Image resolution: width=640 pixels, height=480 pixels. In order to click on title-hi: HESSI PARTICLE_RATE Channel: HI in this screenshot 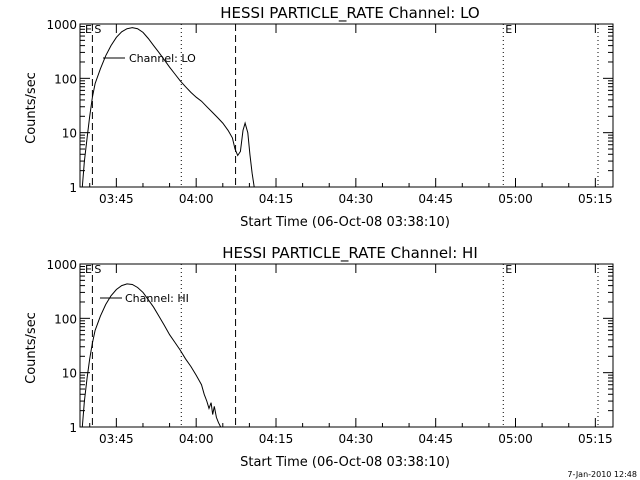, I will do `click(350, 253)`.